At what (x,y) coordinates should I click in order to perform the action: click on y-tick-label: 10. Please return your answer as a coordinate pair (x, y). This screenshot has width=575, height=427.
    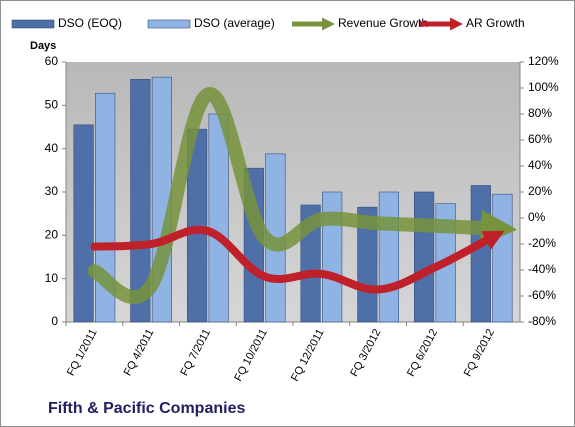
    Looking at the image, I should click on (52, 278).